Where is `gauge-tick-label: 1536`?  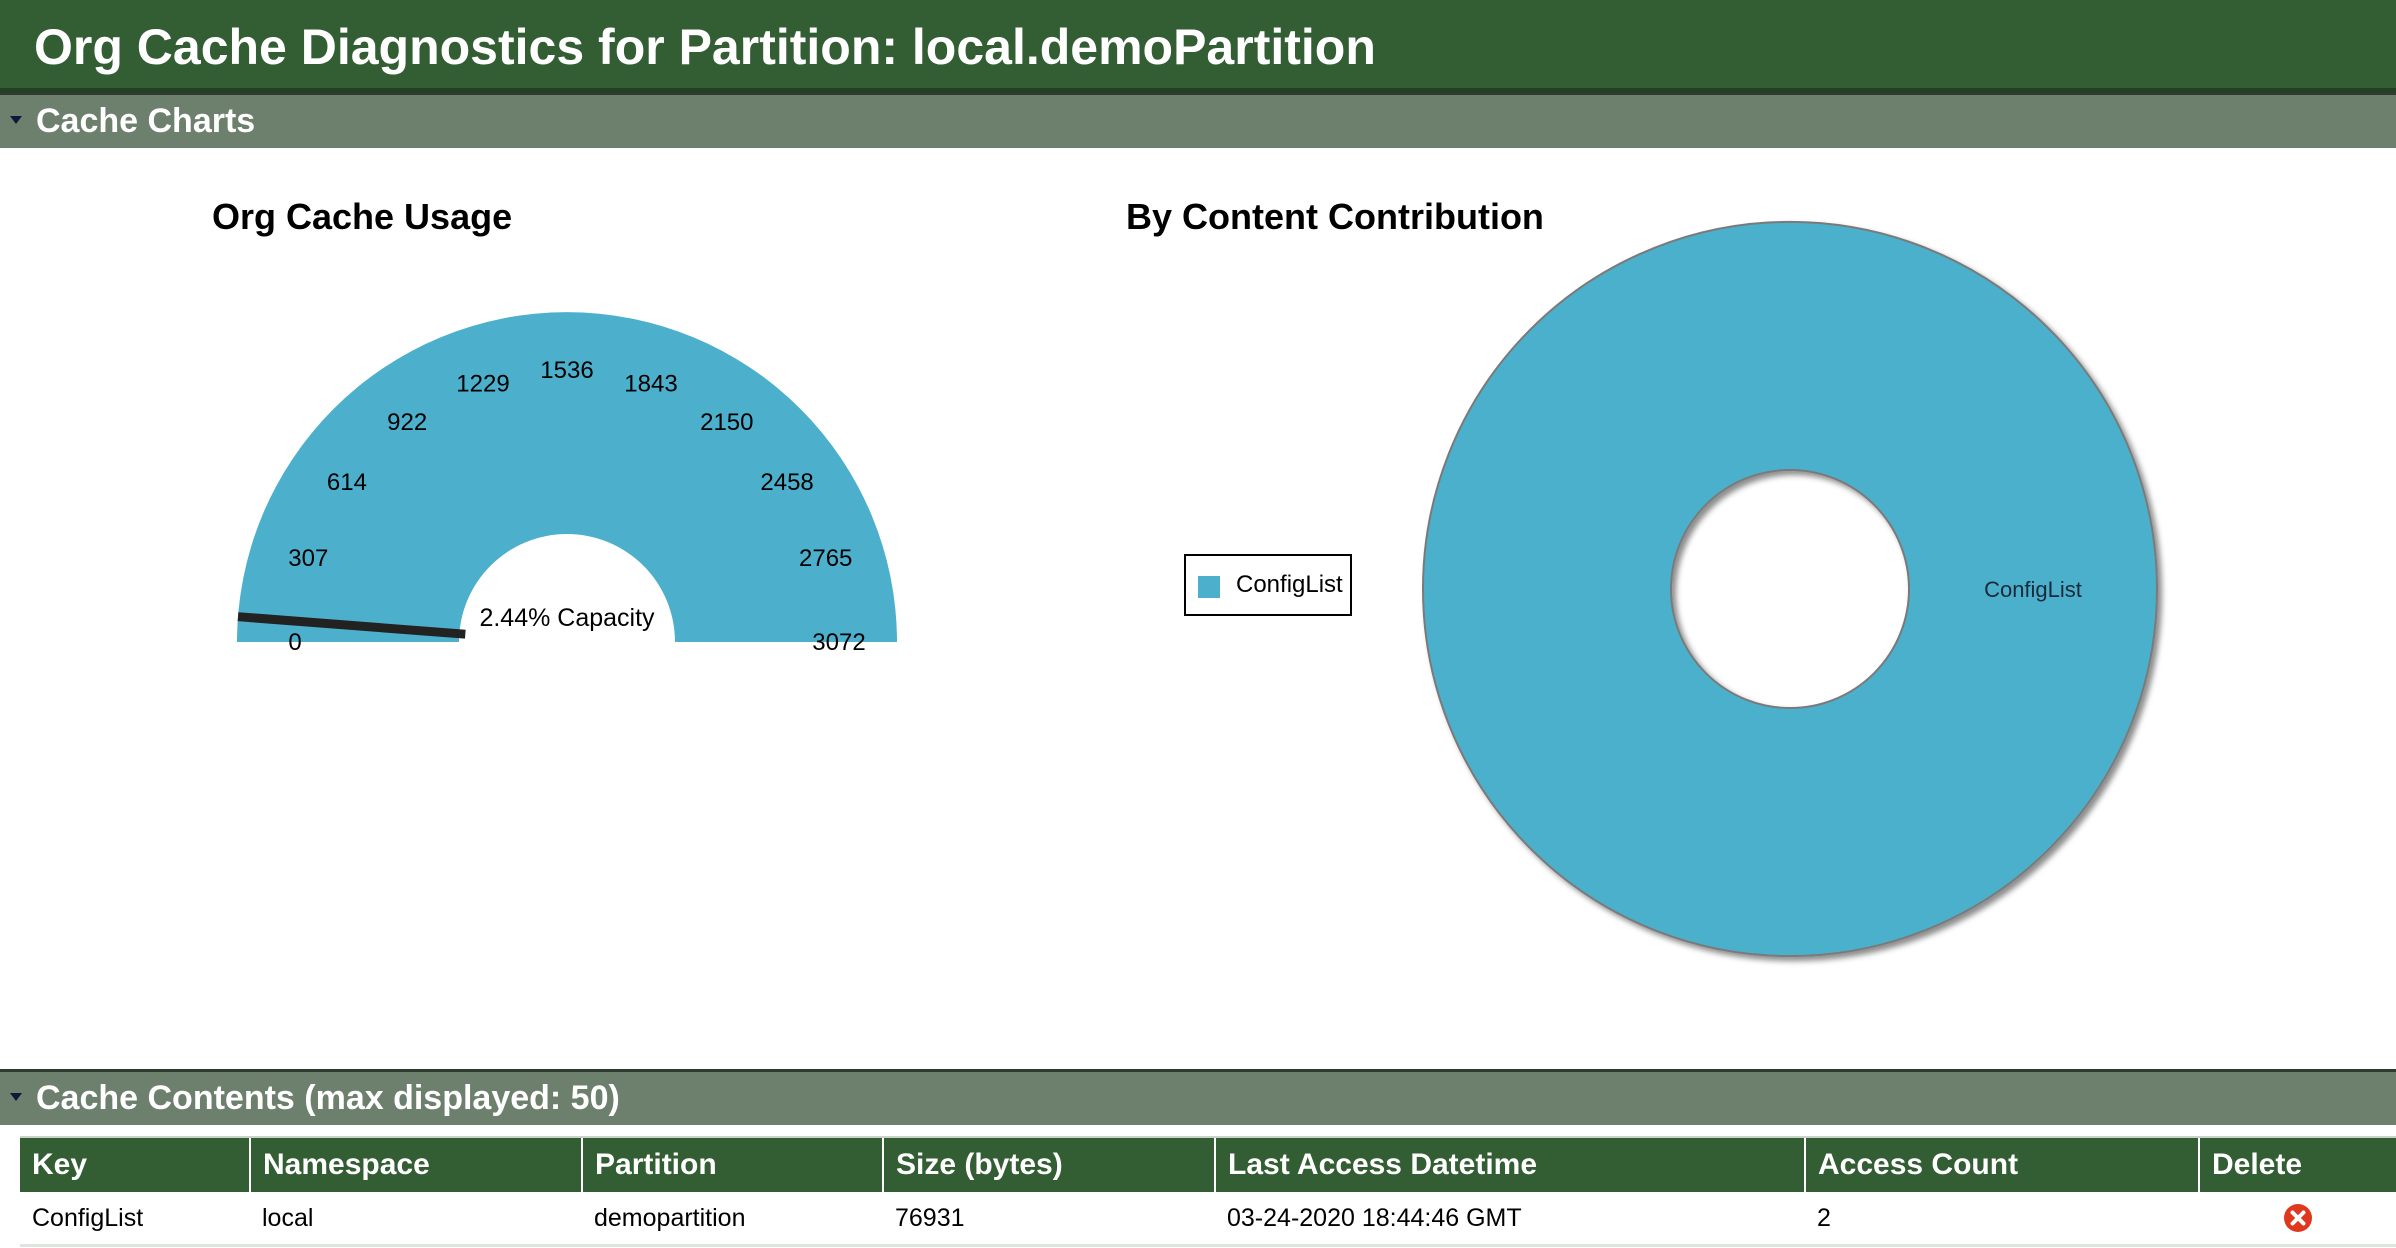 gauge-tick-label: 1536 is located at coordinates (566, 370).